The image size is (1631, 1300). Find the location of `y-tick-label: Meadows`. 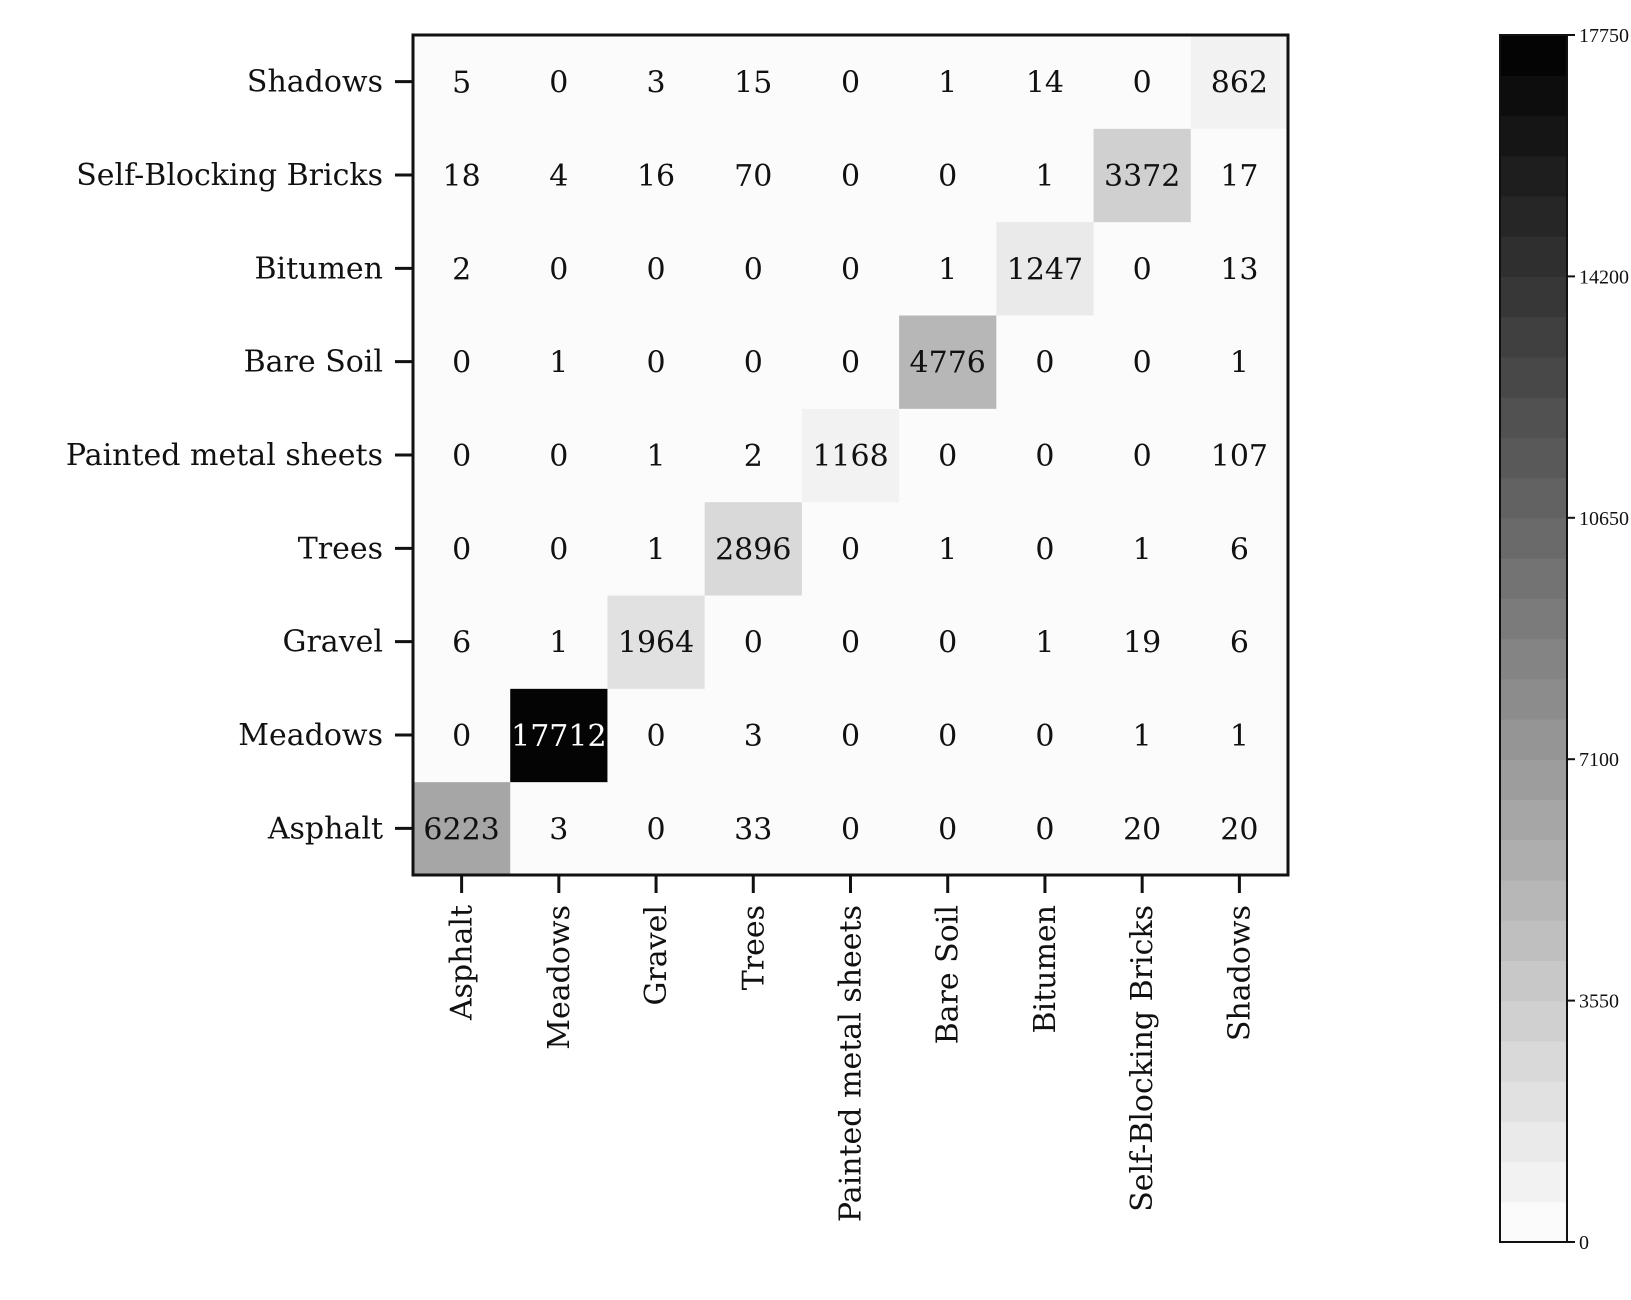

y-tick-label: Meadows is located at coordinates (310, 735).